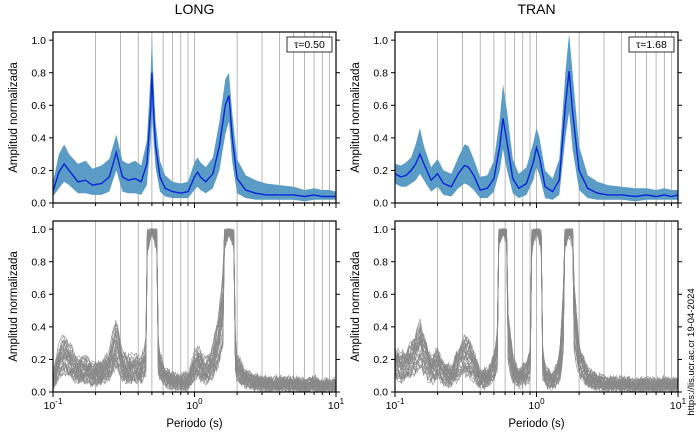 The image size is (700, 435). What do you see at coordinates (536, 9) in the screenshot?
I see `chart-title: TRAN` at bounding box center [536, 9].